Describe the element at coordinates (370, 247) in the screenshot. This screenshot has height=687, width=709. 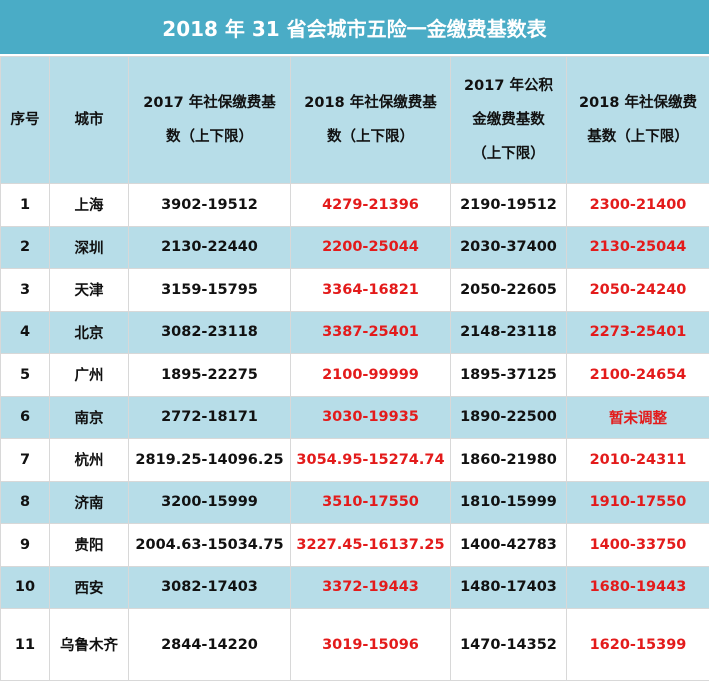
I see `cell-ss2018: 2200-25044` at that location.